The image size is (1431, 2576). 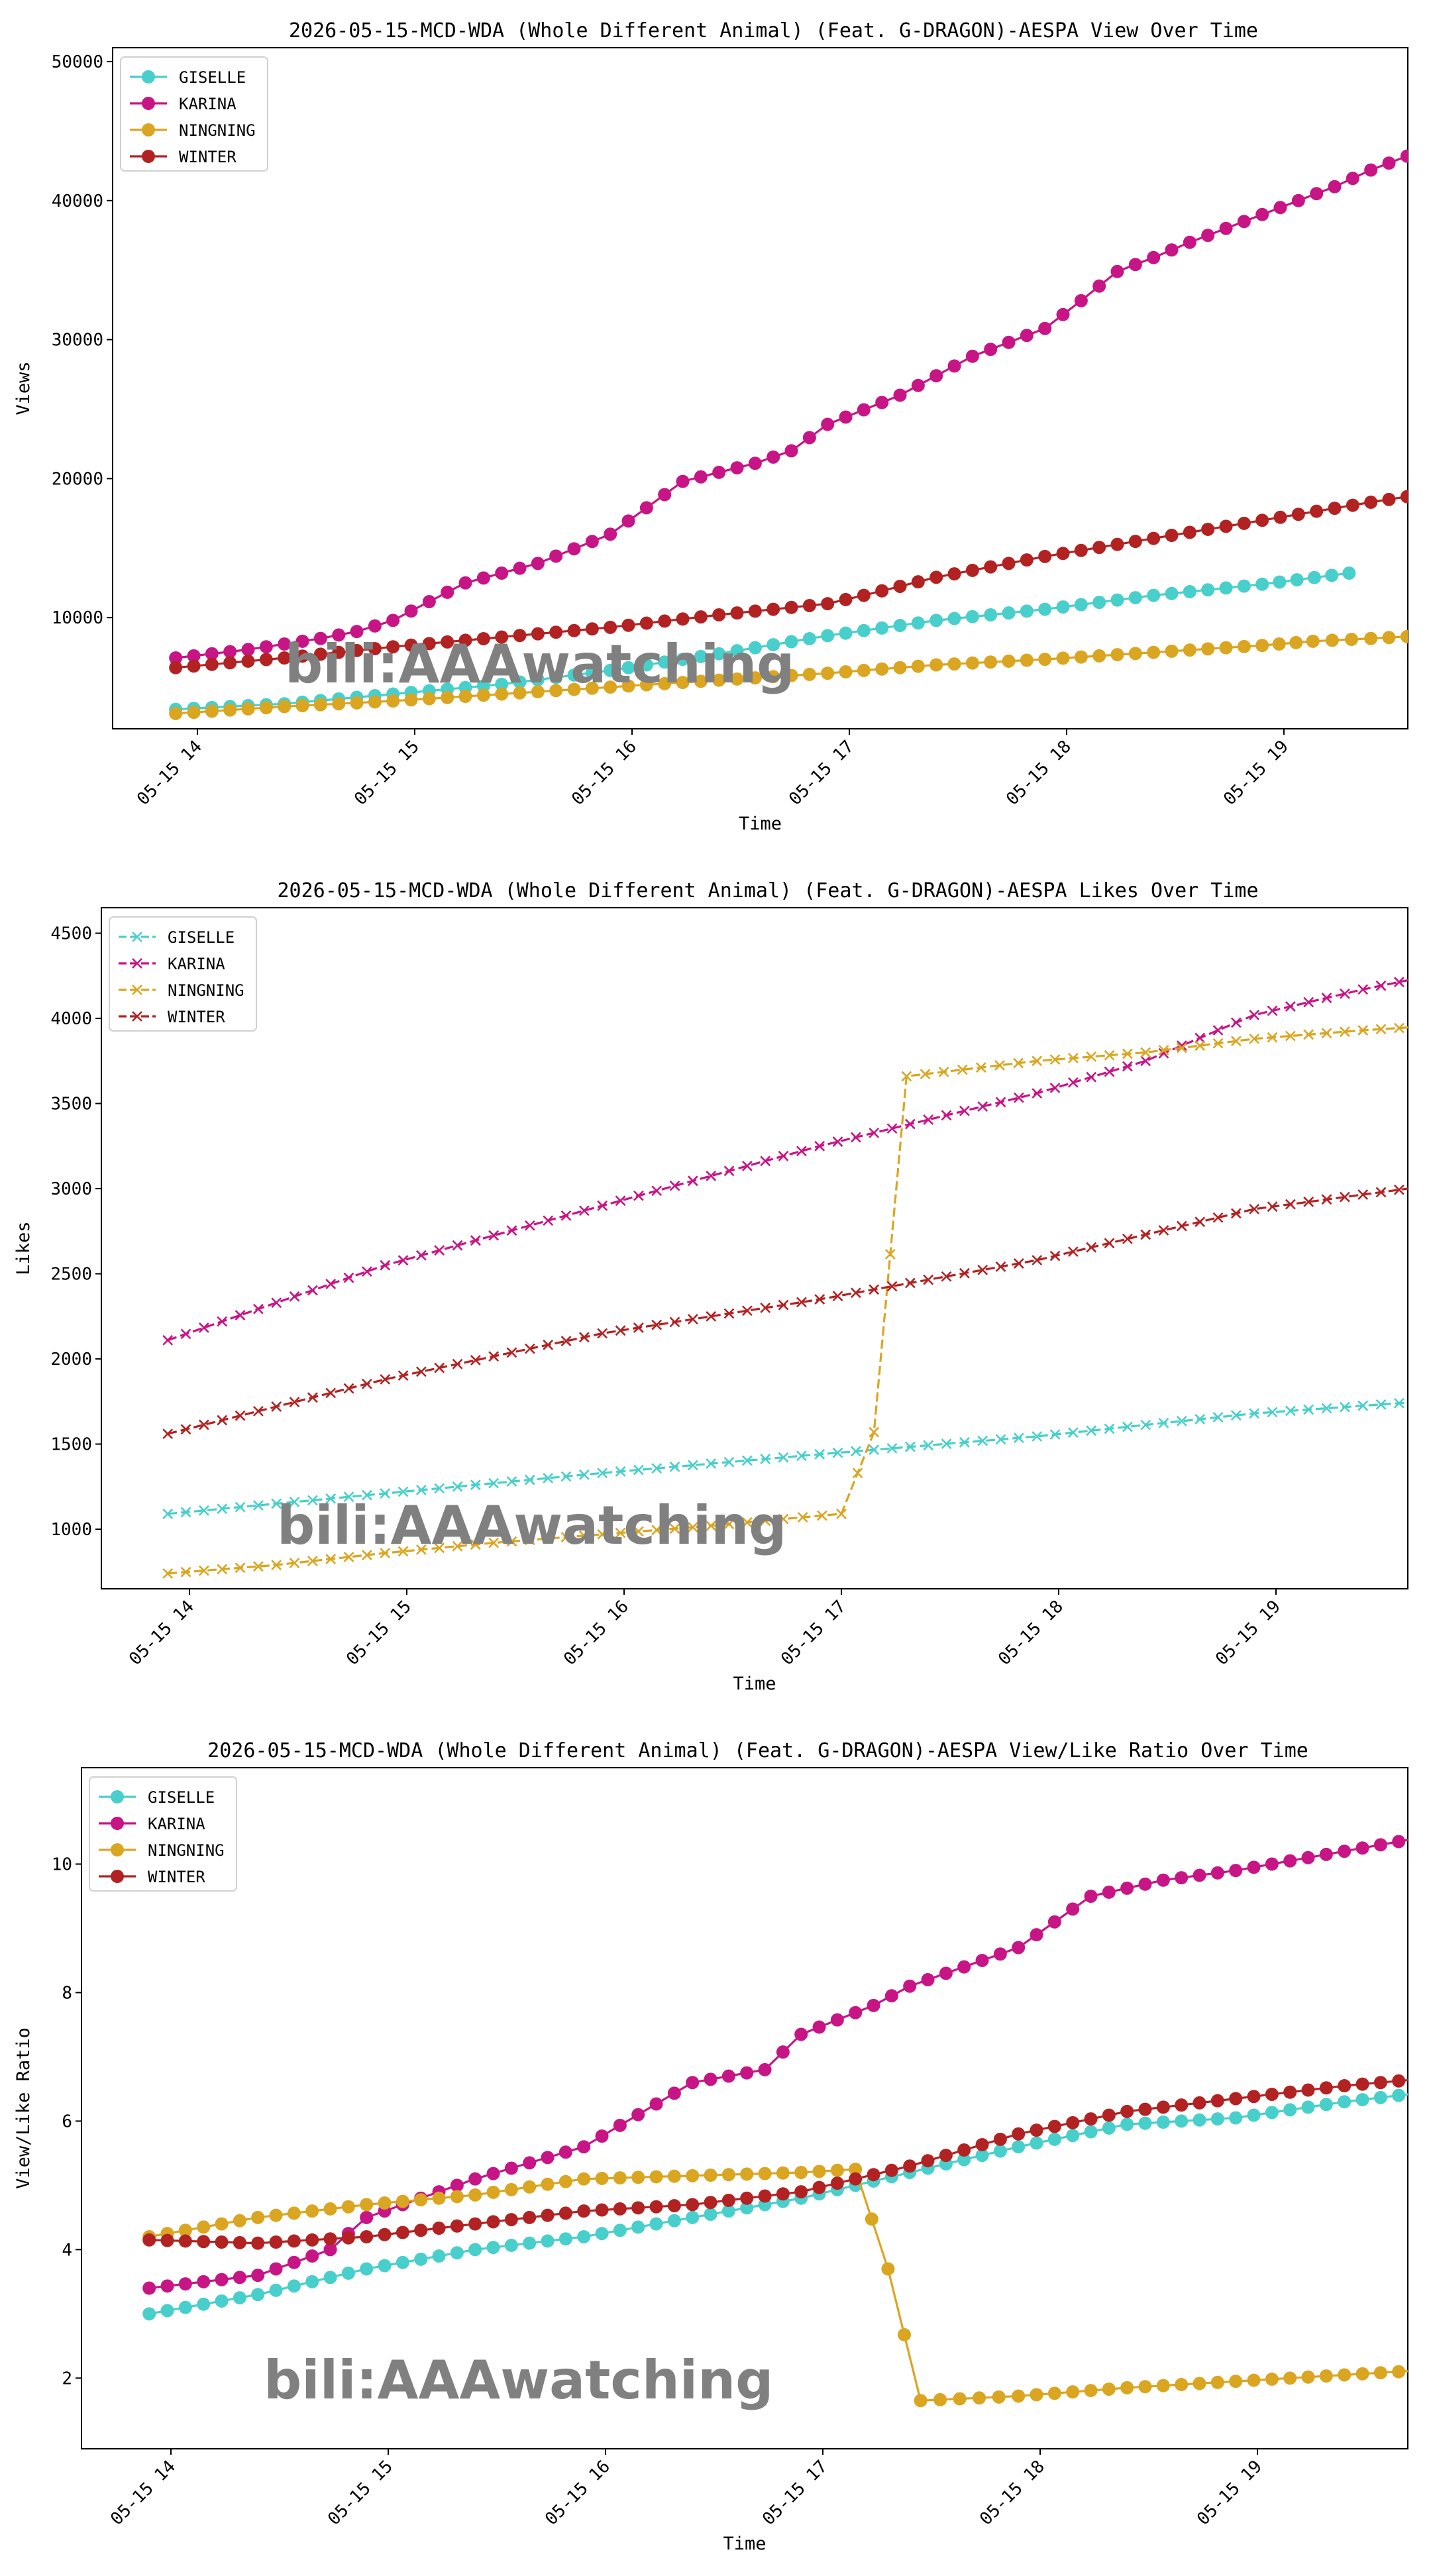 I want to click on series-ningning, so click(x=788, y=674).